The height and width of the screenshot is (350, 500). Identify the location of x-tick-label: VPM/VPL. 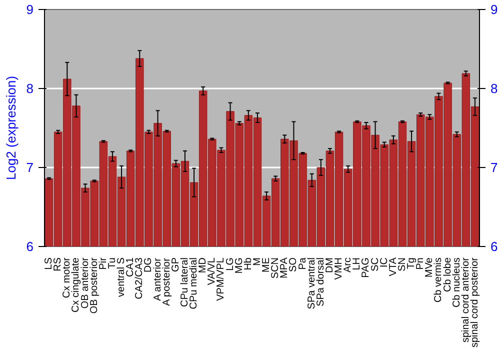
(221, 279).